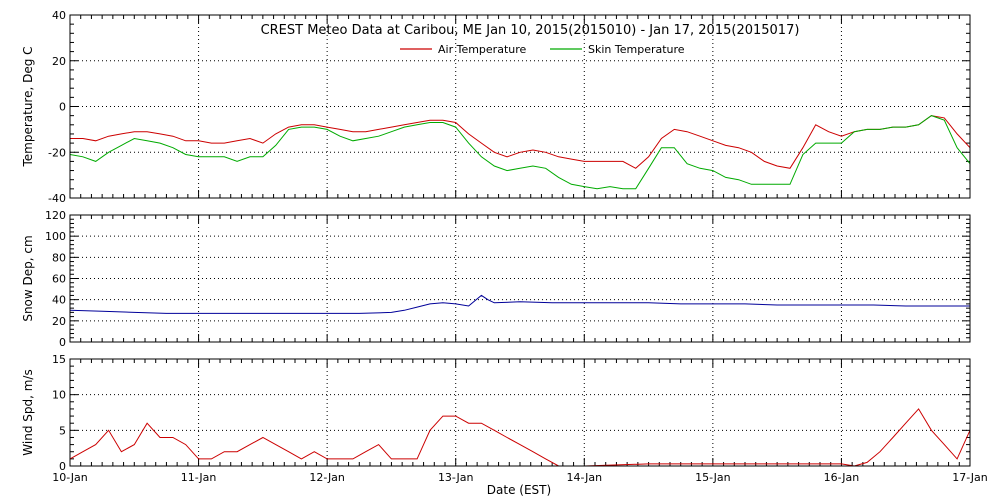  Describe the element at coordinates (28, 278) in the screenshot. I see `y-axis-label-snow_depth: Snow Dep, cm` at that location.